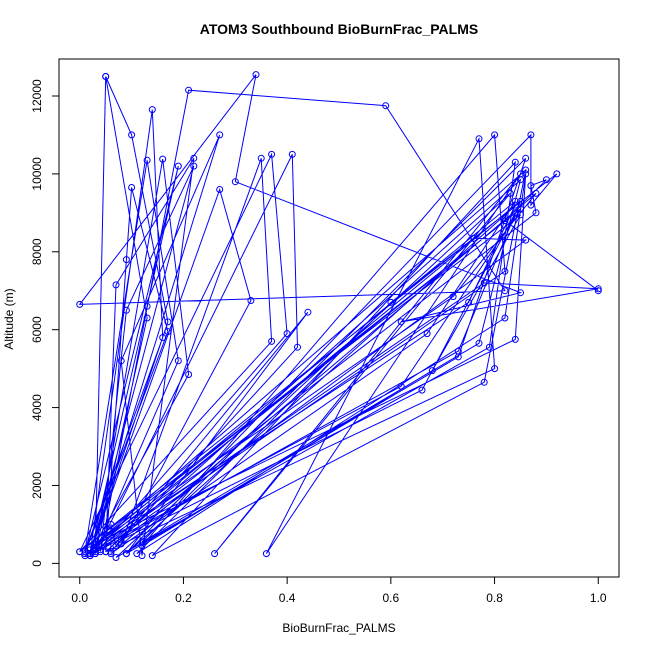  What do you see at coordinates (287, 598) in the screenshot?
I see `x-tick-label: 0.4` at bounding box center [287, 598].